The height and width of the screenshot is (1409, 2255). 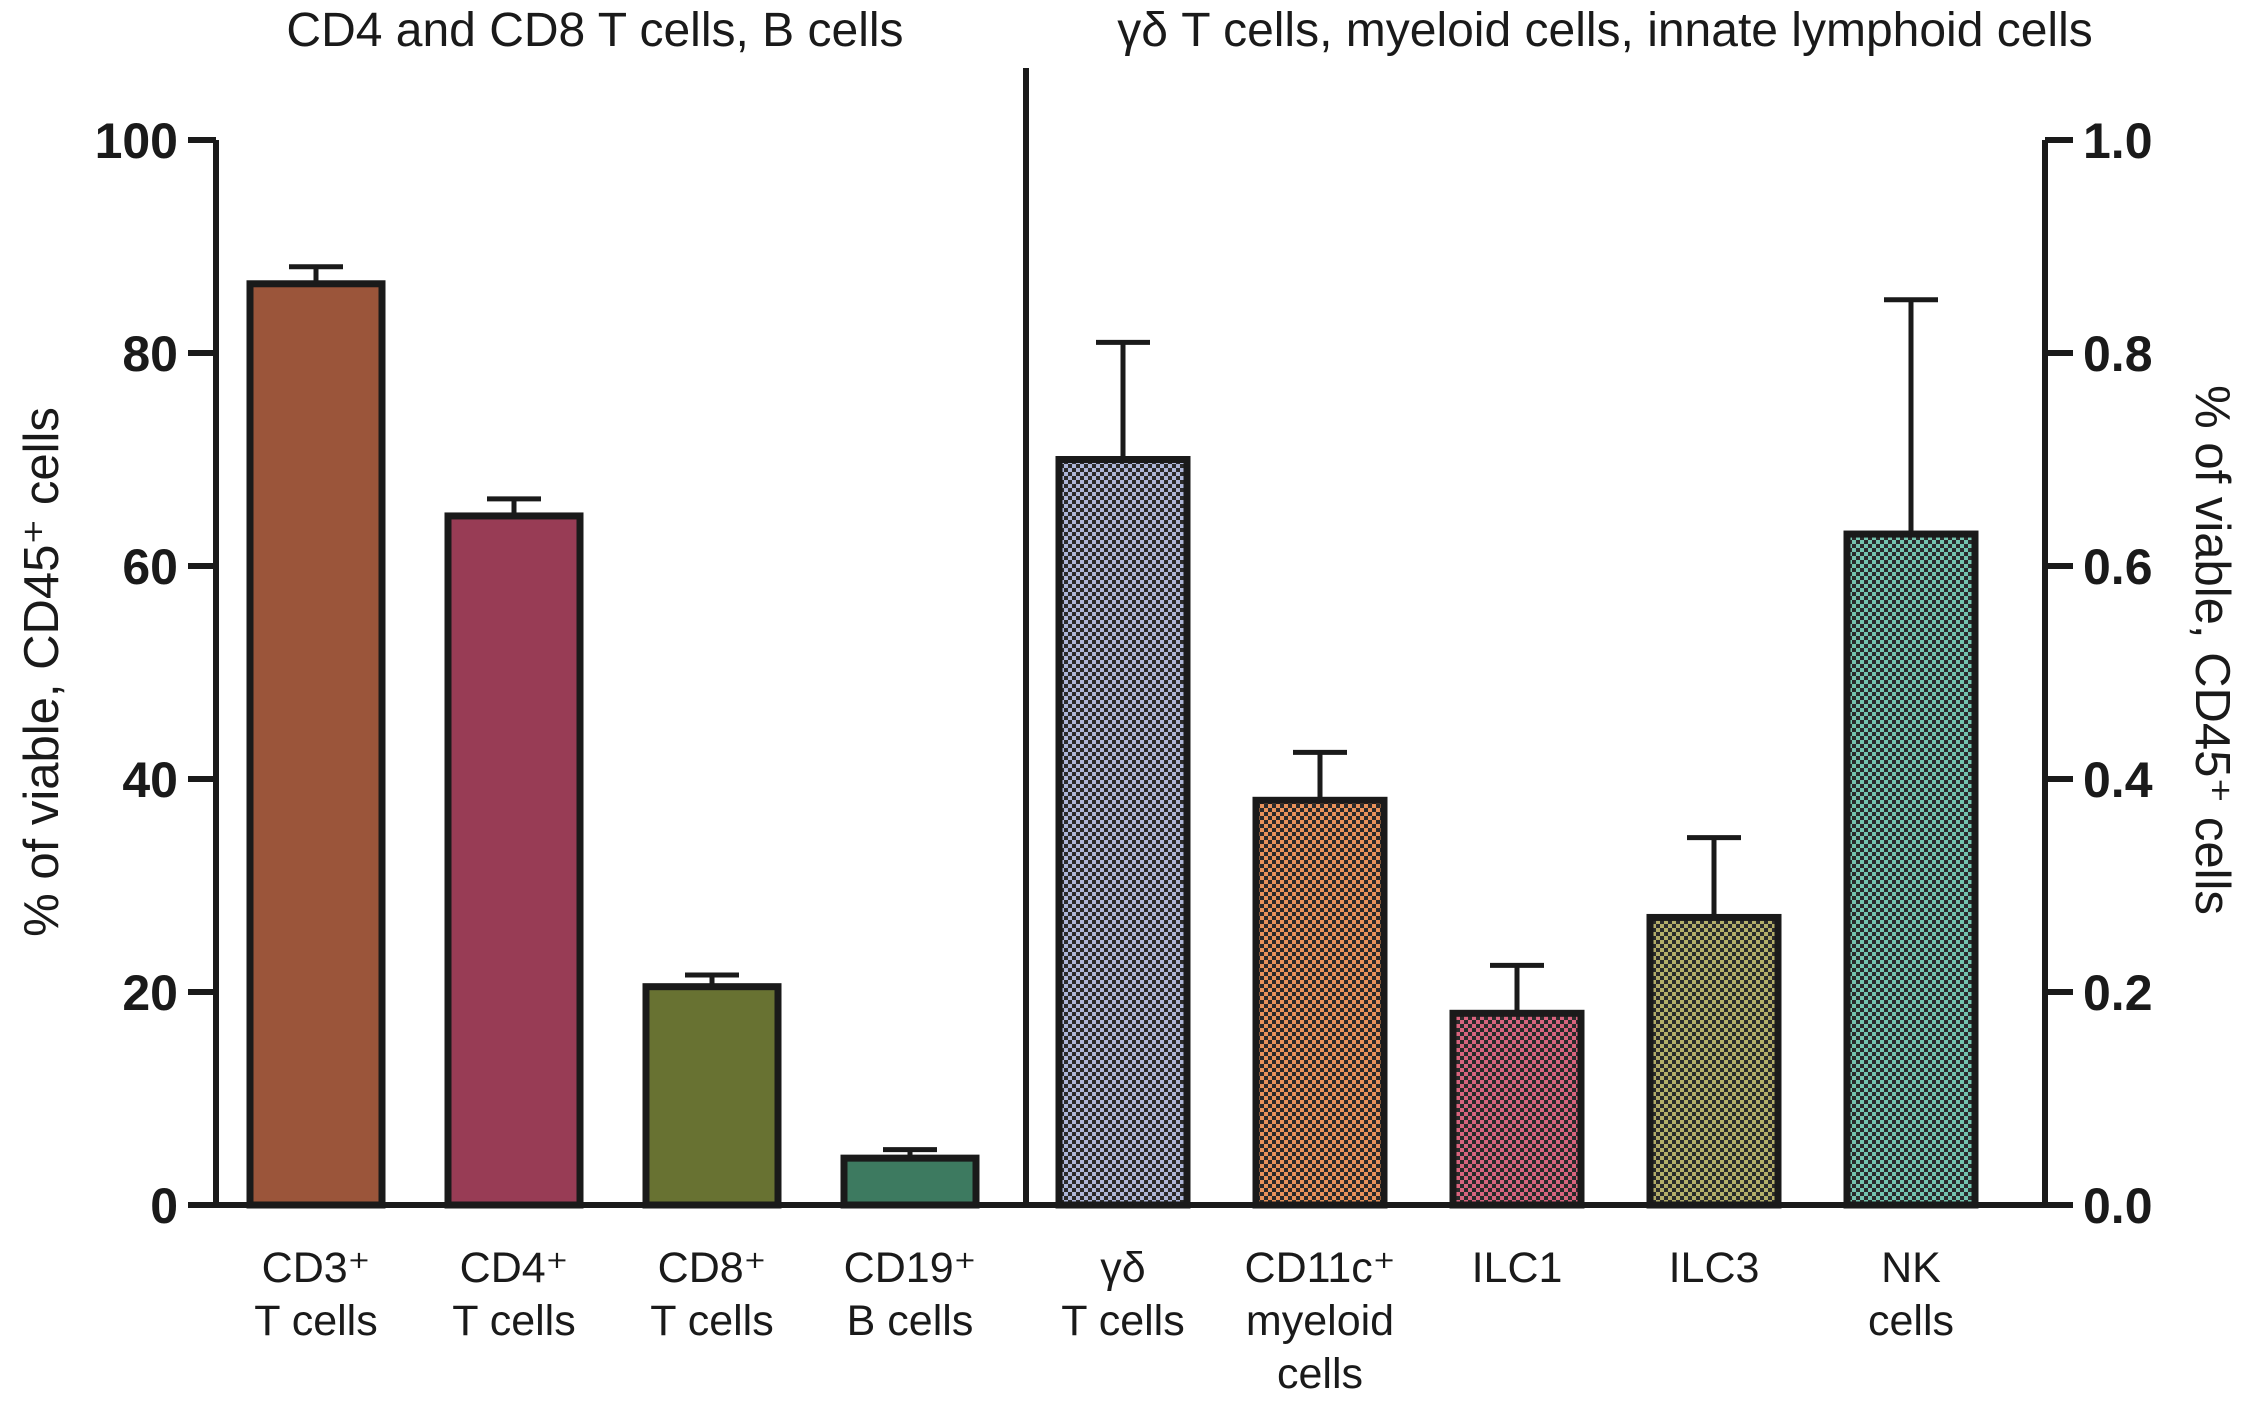 What do you see at coordinates (712, 1268) in the screenshot?
I see `category-label: CD8⁺` at bounding box center [712, 1268].